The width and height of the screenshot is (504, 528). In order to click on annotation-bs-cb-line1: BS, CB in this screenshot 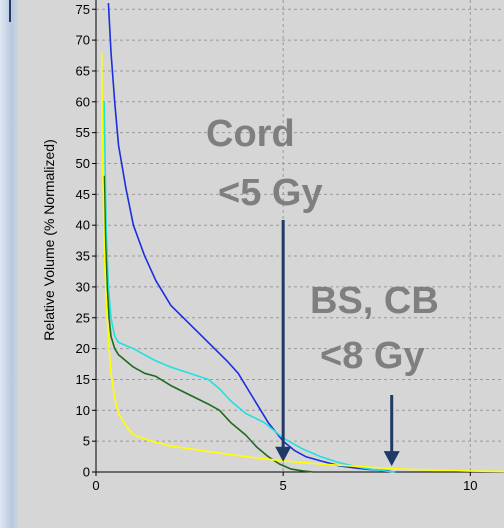, I will do `click(374, 301)`.